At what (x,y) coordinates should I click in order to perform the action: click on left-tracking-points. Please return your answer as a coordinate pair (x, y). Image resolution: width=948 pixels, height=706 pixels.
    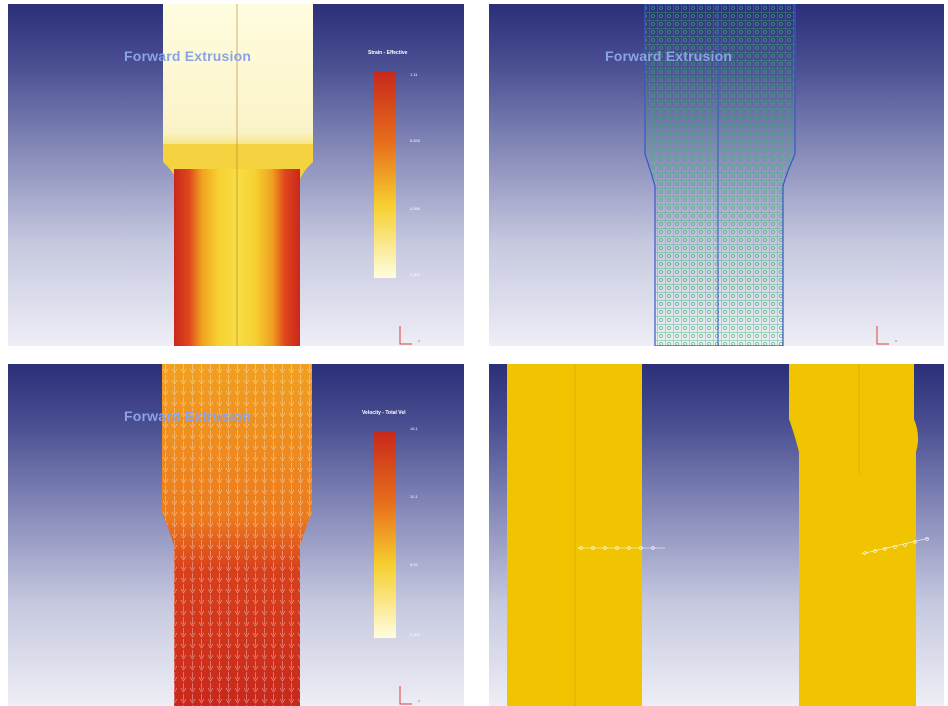
    Looking at the image, I should click on (621, 548).